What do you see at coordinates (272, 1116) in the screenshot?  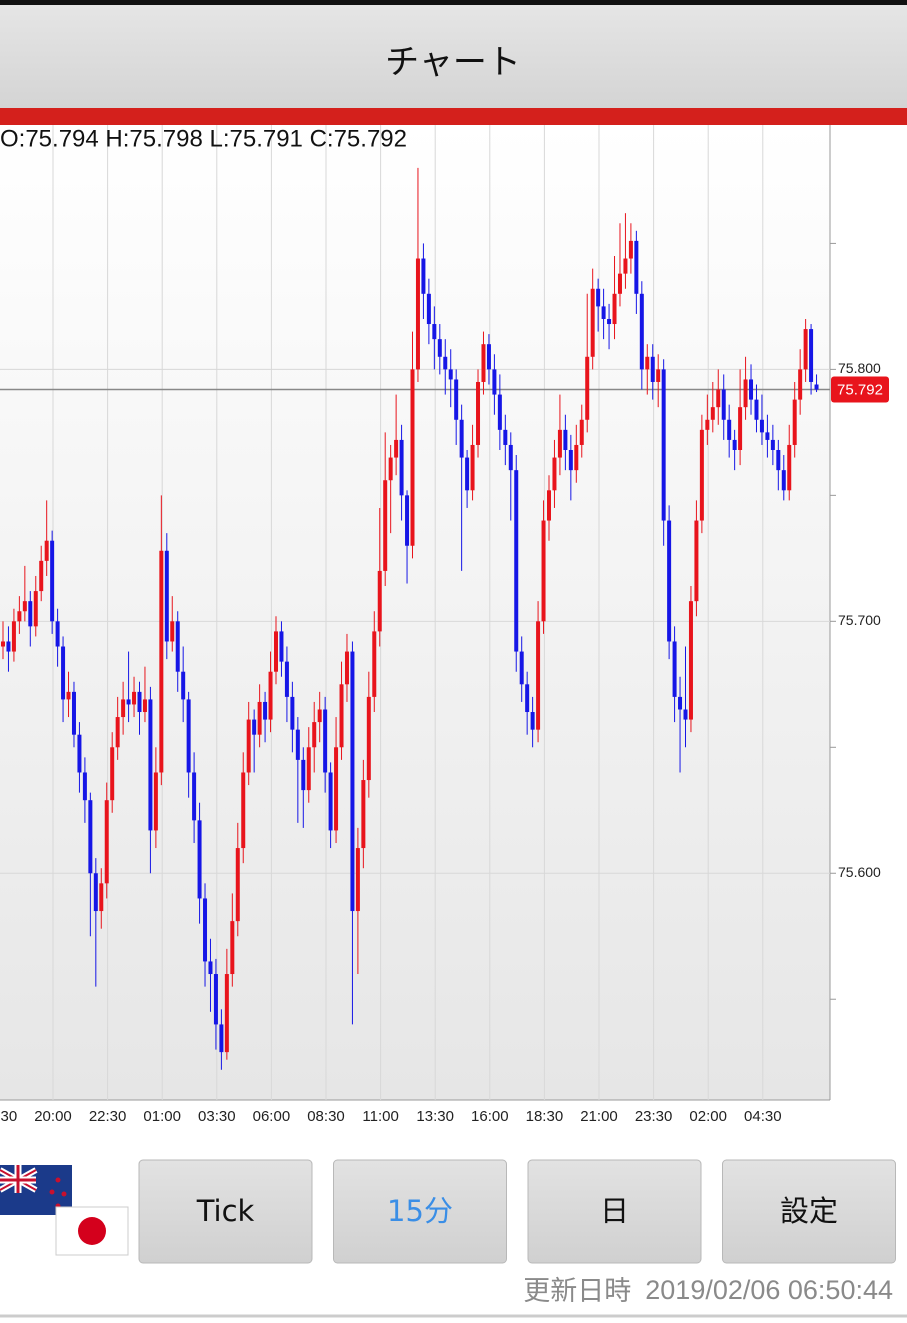 I see `x-tick-label: 06:00` at bounding box center [272, 1116].